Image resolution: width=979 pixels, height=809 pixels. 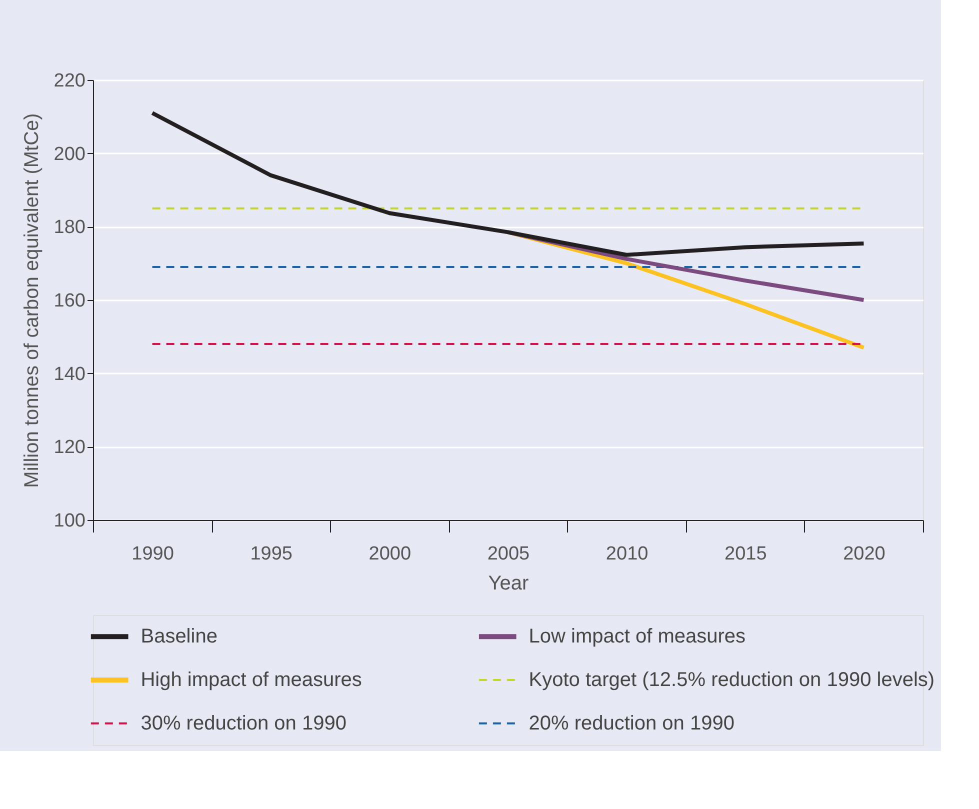 I want to click on legend-label: Baseline, so click(x=179, y=637).